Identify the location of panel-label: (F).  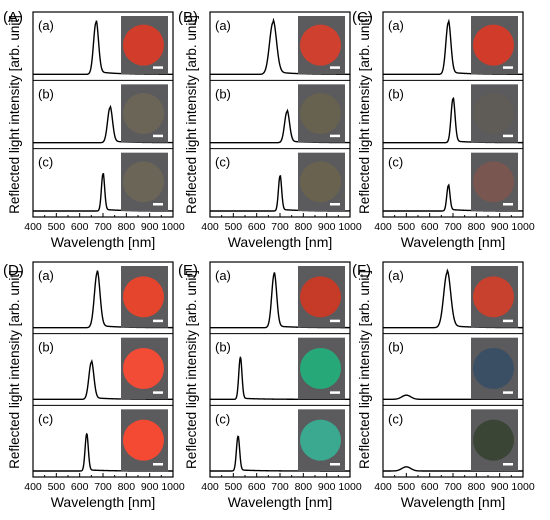
(361, 270).